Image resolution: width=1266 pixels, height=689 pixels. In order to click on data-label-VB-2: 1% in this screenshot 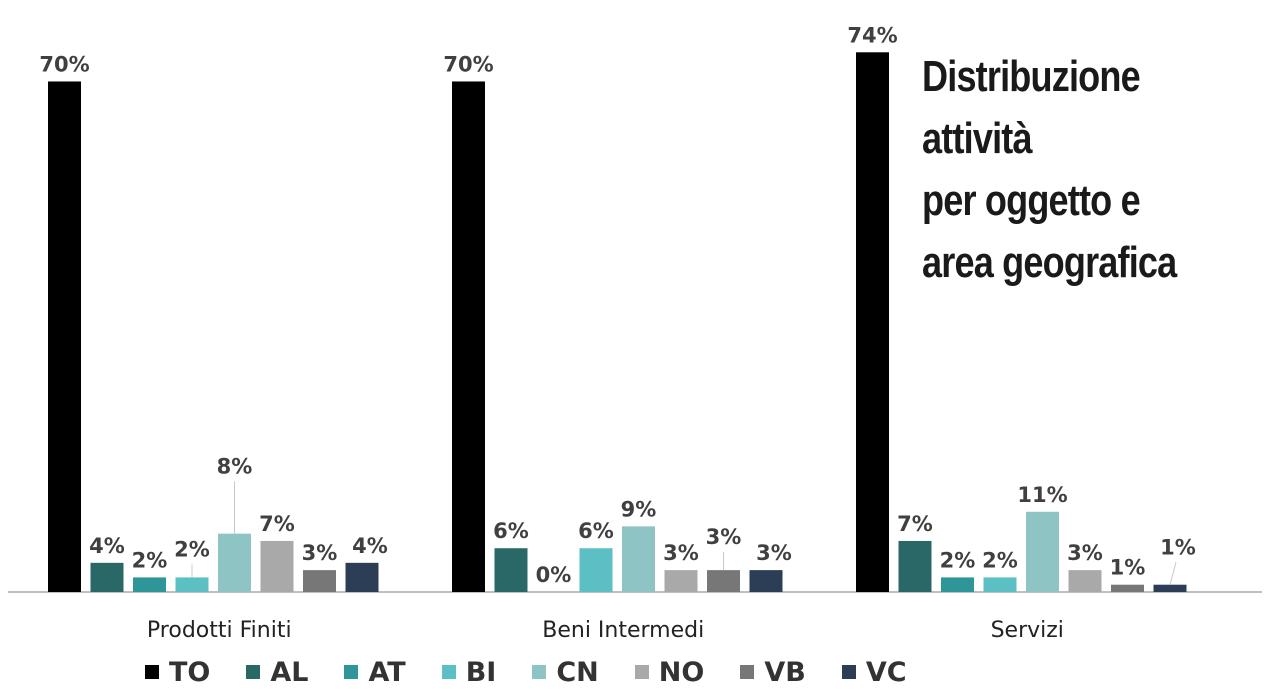, I will do `click(1128, 568)`.